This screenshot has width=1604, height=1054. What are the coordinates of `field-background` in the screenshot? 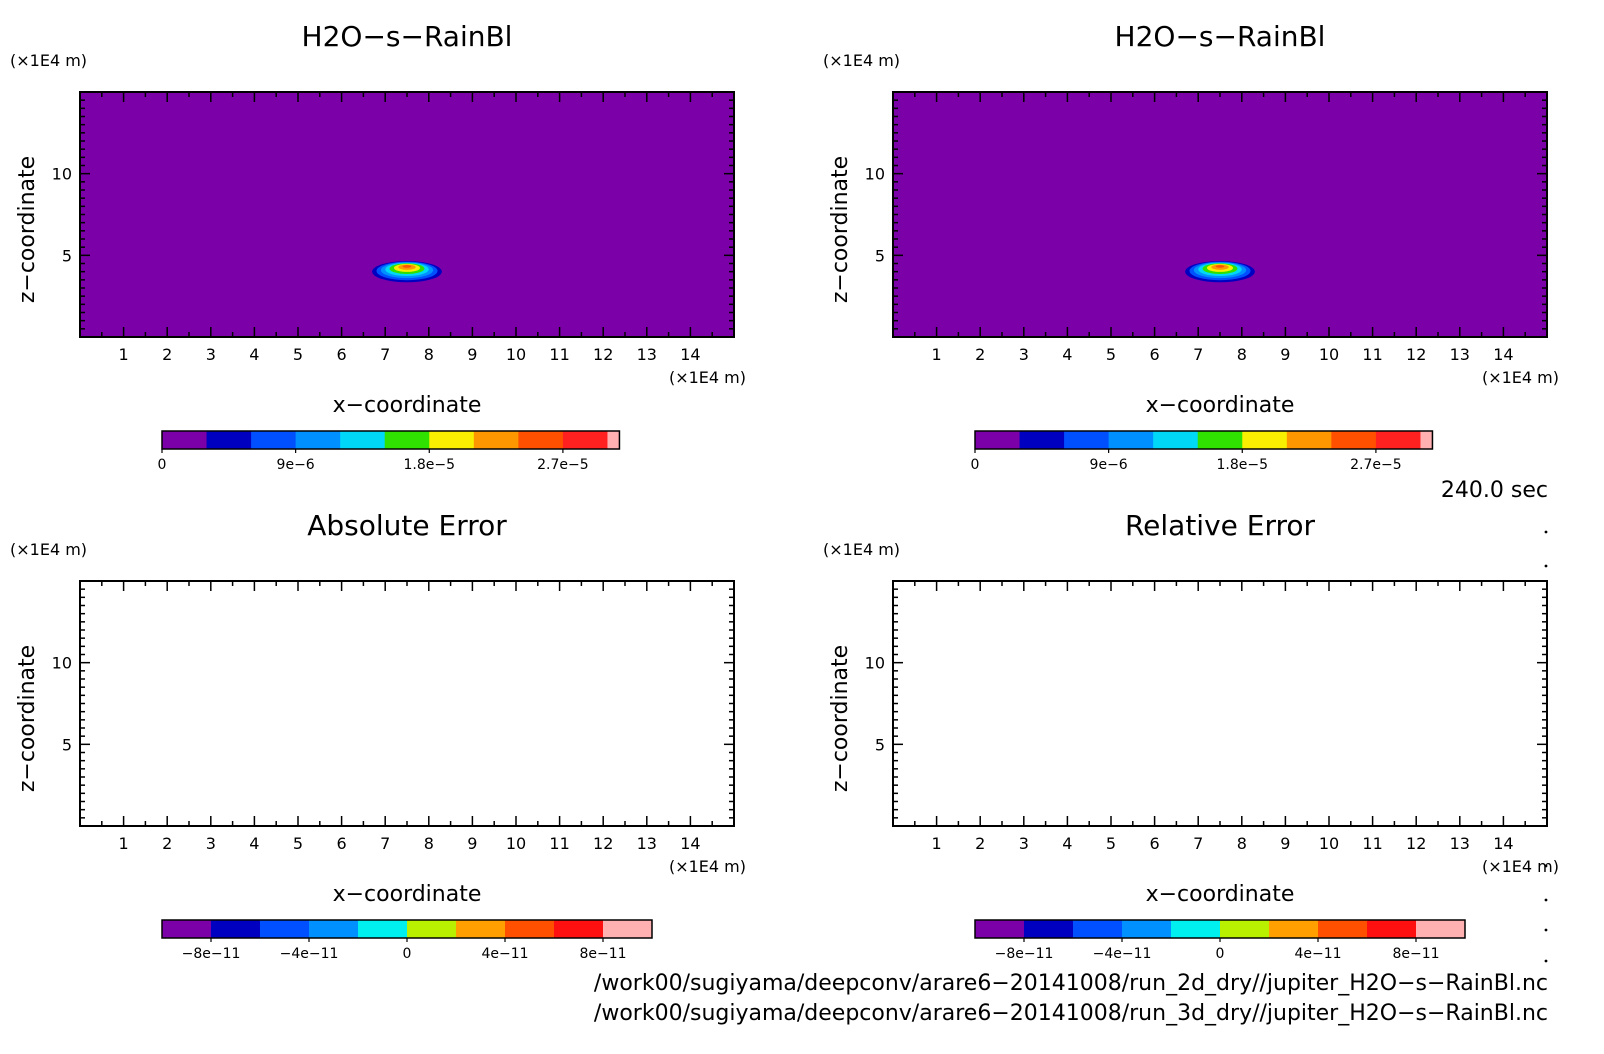 It's located at (407, 214).